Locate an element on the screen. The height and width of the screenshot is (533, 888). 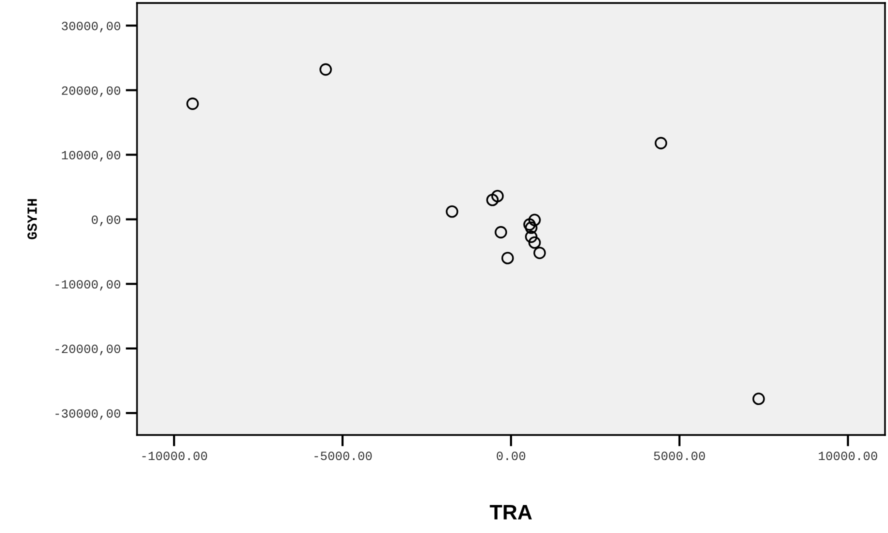
y-tick-label: -30000,00 is located at coordinates (88, 414).